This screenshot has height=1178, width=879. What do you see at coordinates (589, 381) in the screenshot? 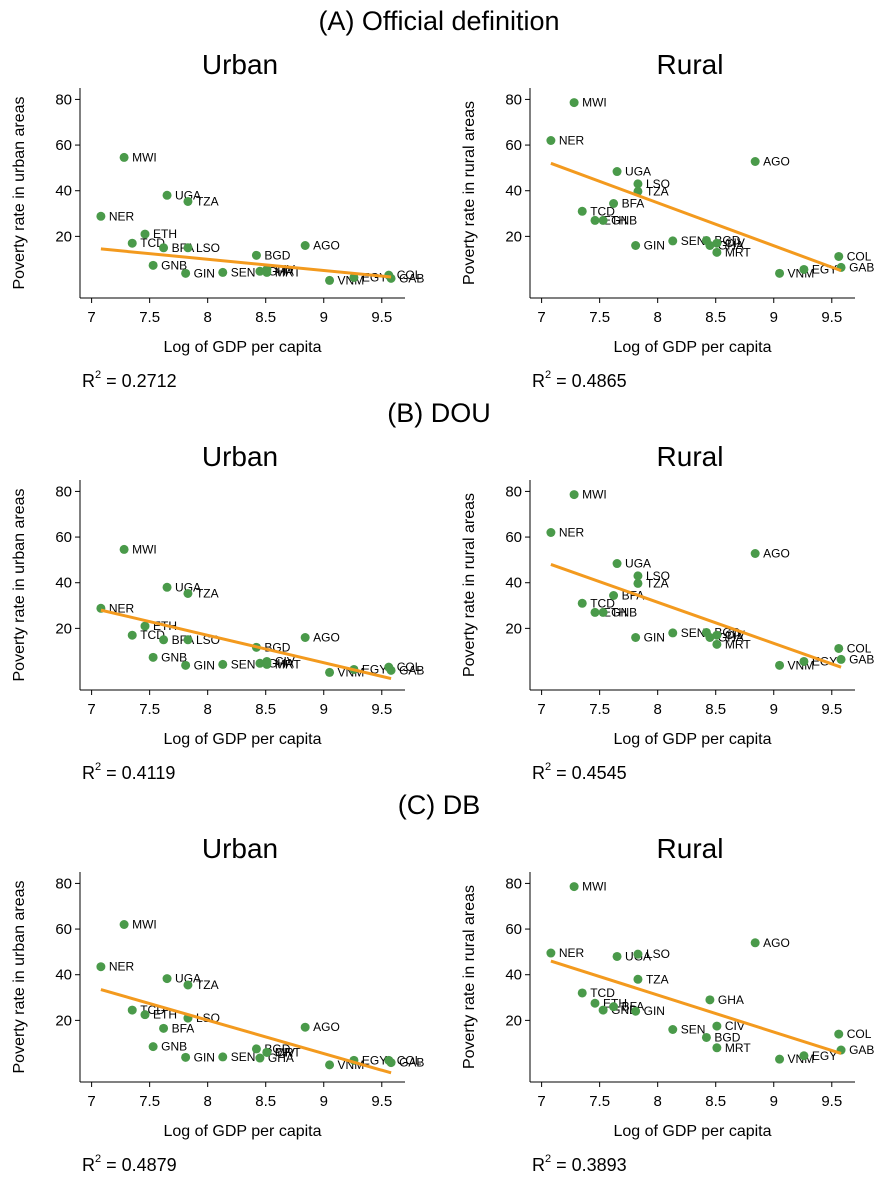
I see `r-squared-value: = 0.4865` at bounding box center [589, 381].